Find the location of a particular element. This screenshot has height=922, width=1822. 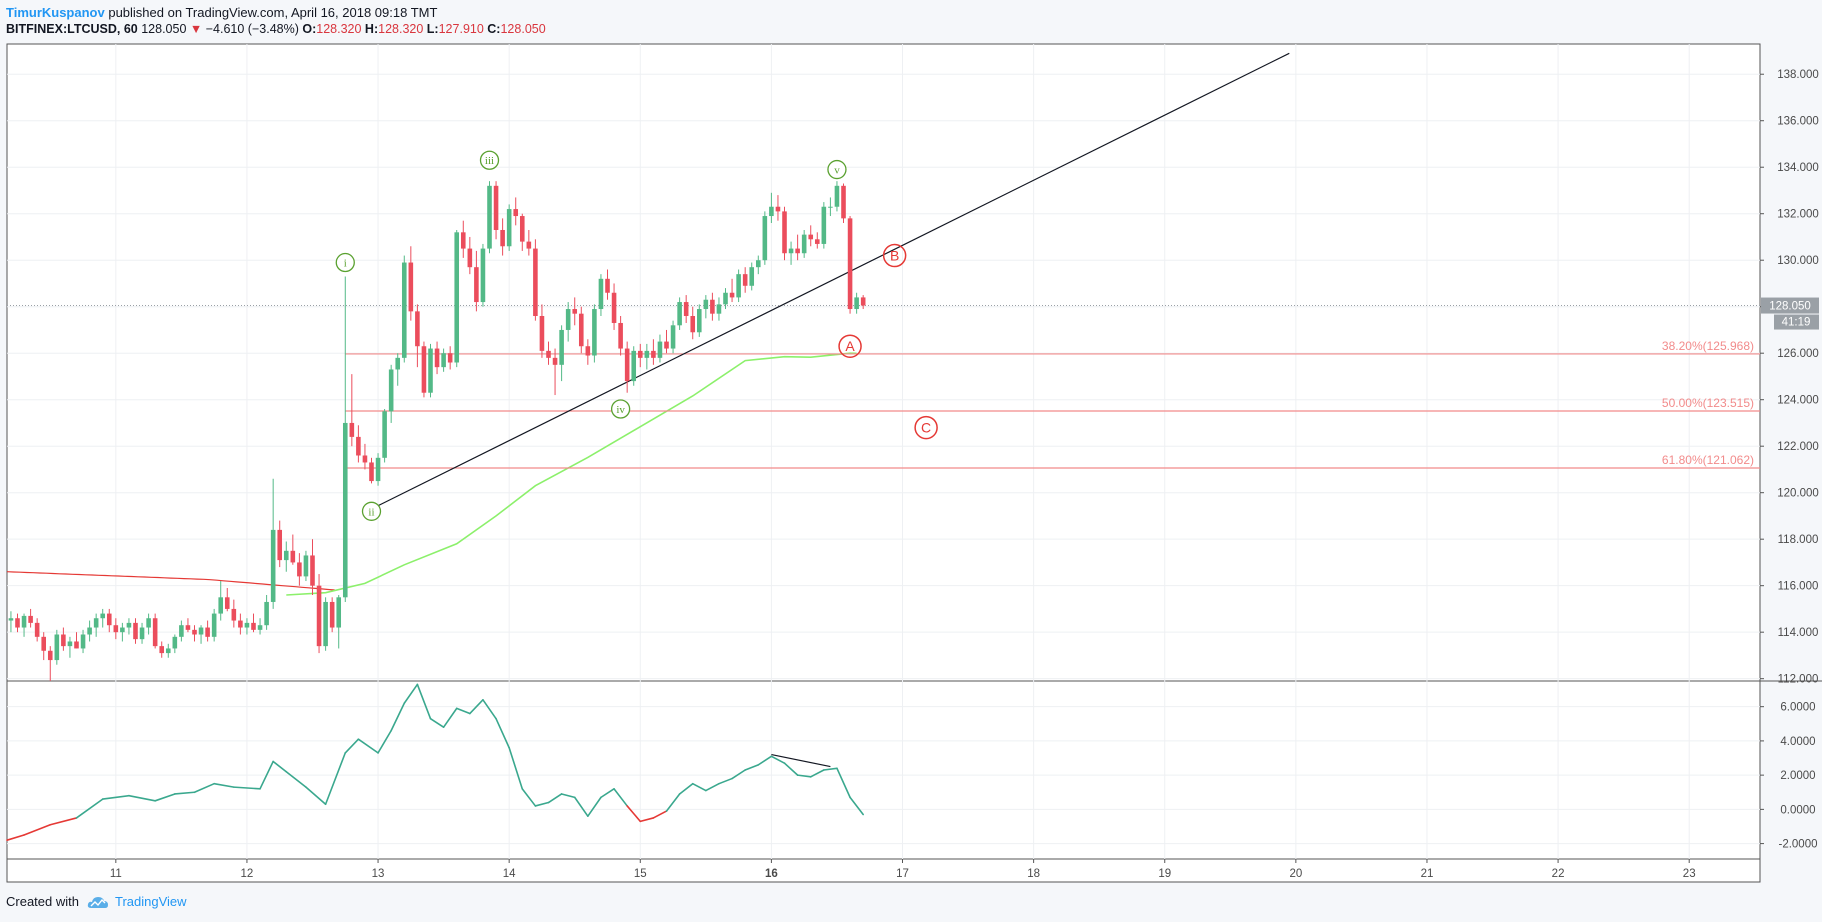

abc-label-text: C is located at coordinates (926, 428).